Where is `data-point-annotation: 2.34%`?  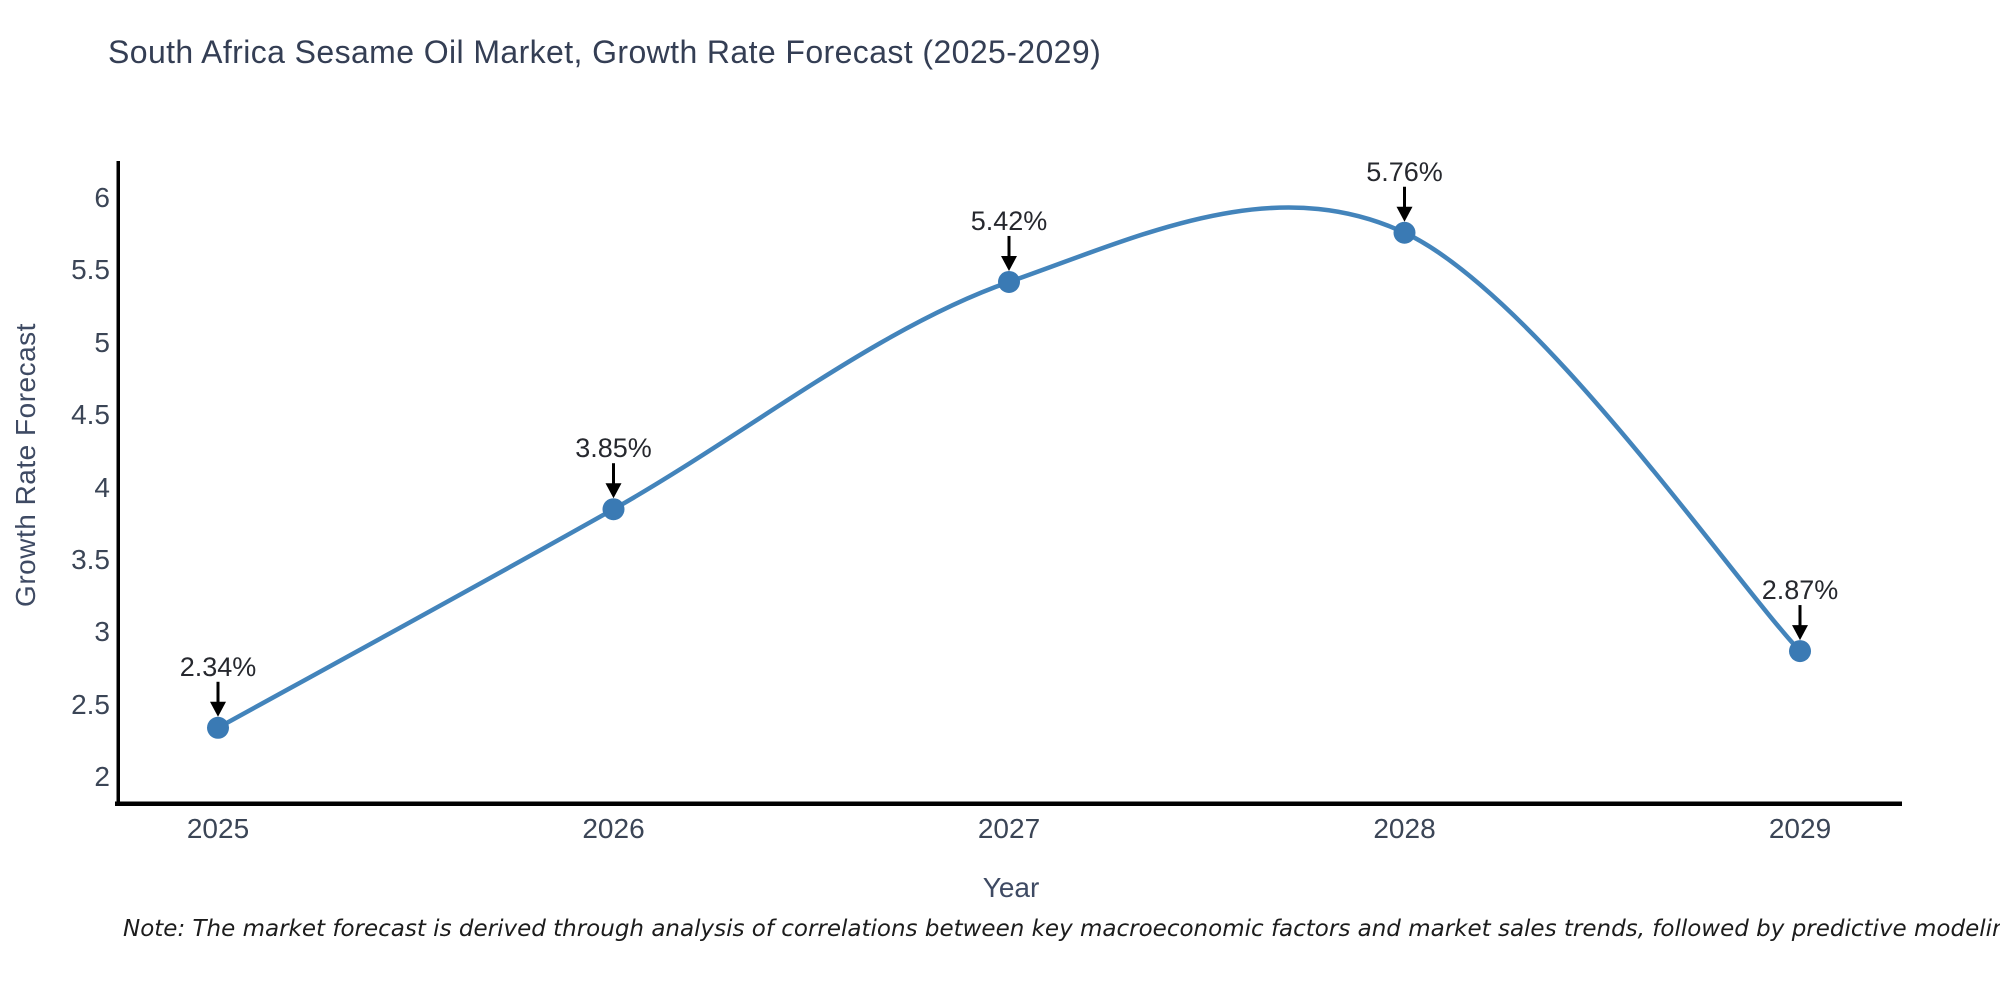 data-point-annotation: 2.34% is located at coordinates (218, 666).